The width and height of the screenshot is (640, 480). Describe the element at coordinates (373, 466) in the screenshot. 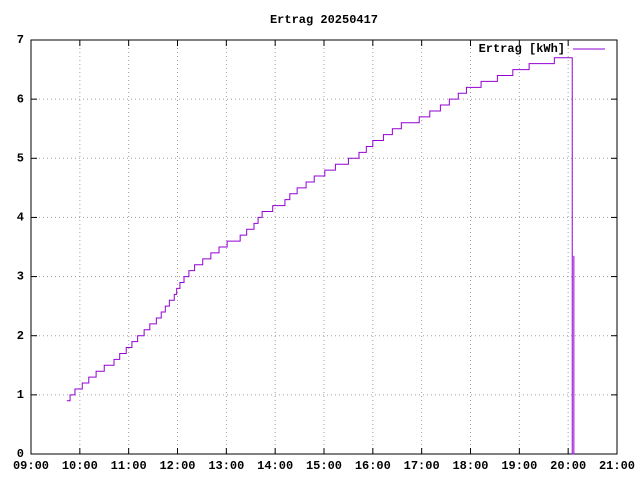

I see `x-tick-label: 16:00` at that location.